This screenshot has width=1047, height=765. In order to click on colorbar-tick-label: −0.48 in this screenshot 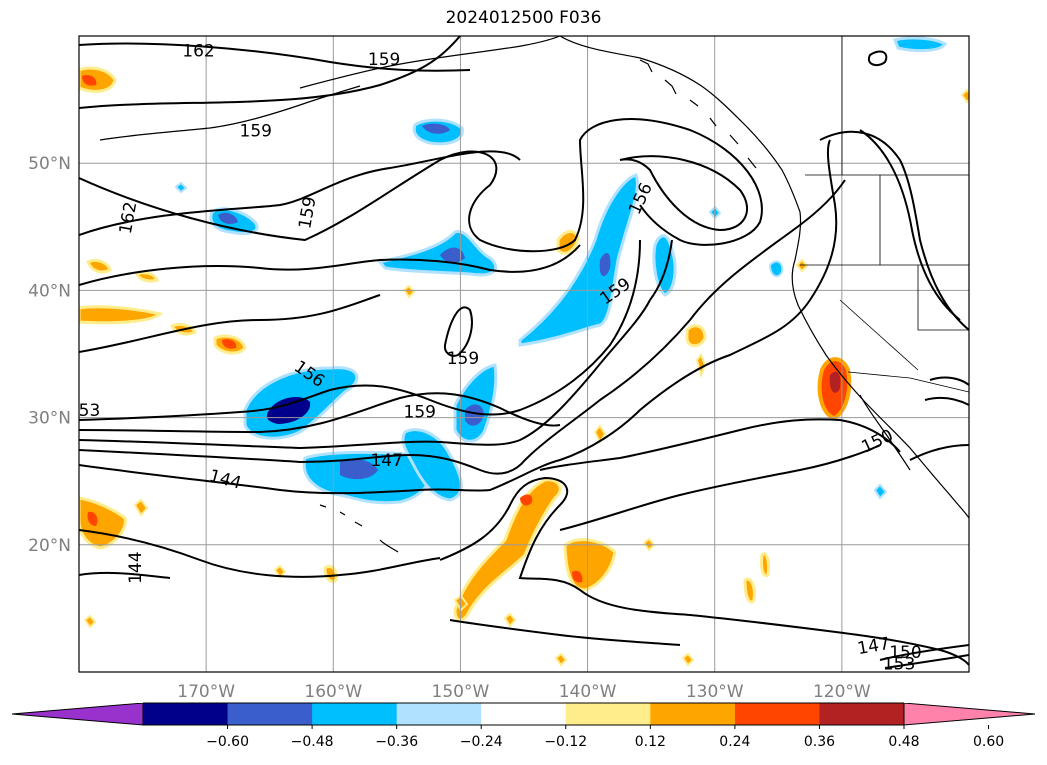, I will do `click(312, 742)`.